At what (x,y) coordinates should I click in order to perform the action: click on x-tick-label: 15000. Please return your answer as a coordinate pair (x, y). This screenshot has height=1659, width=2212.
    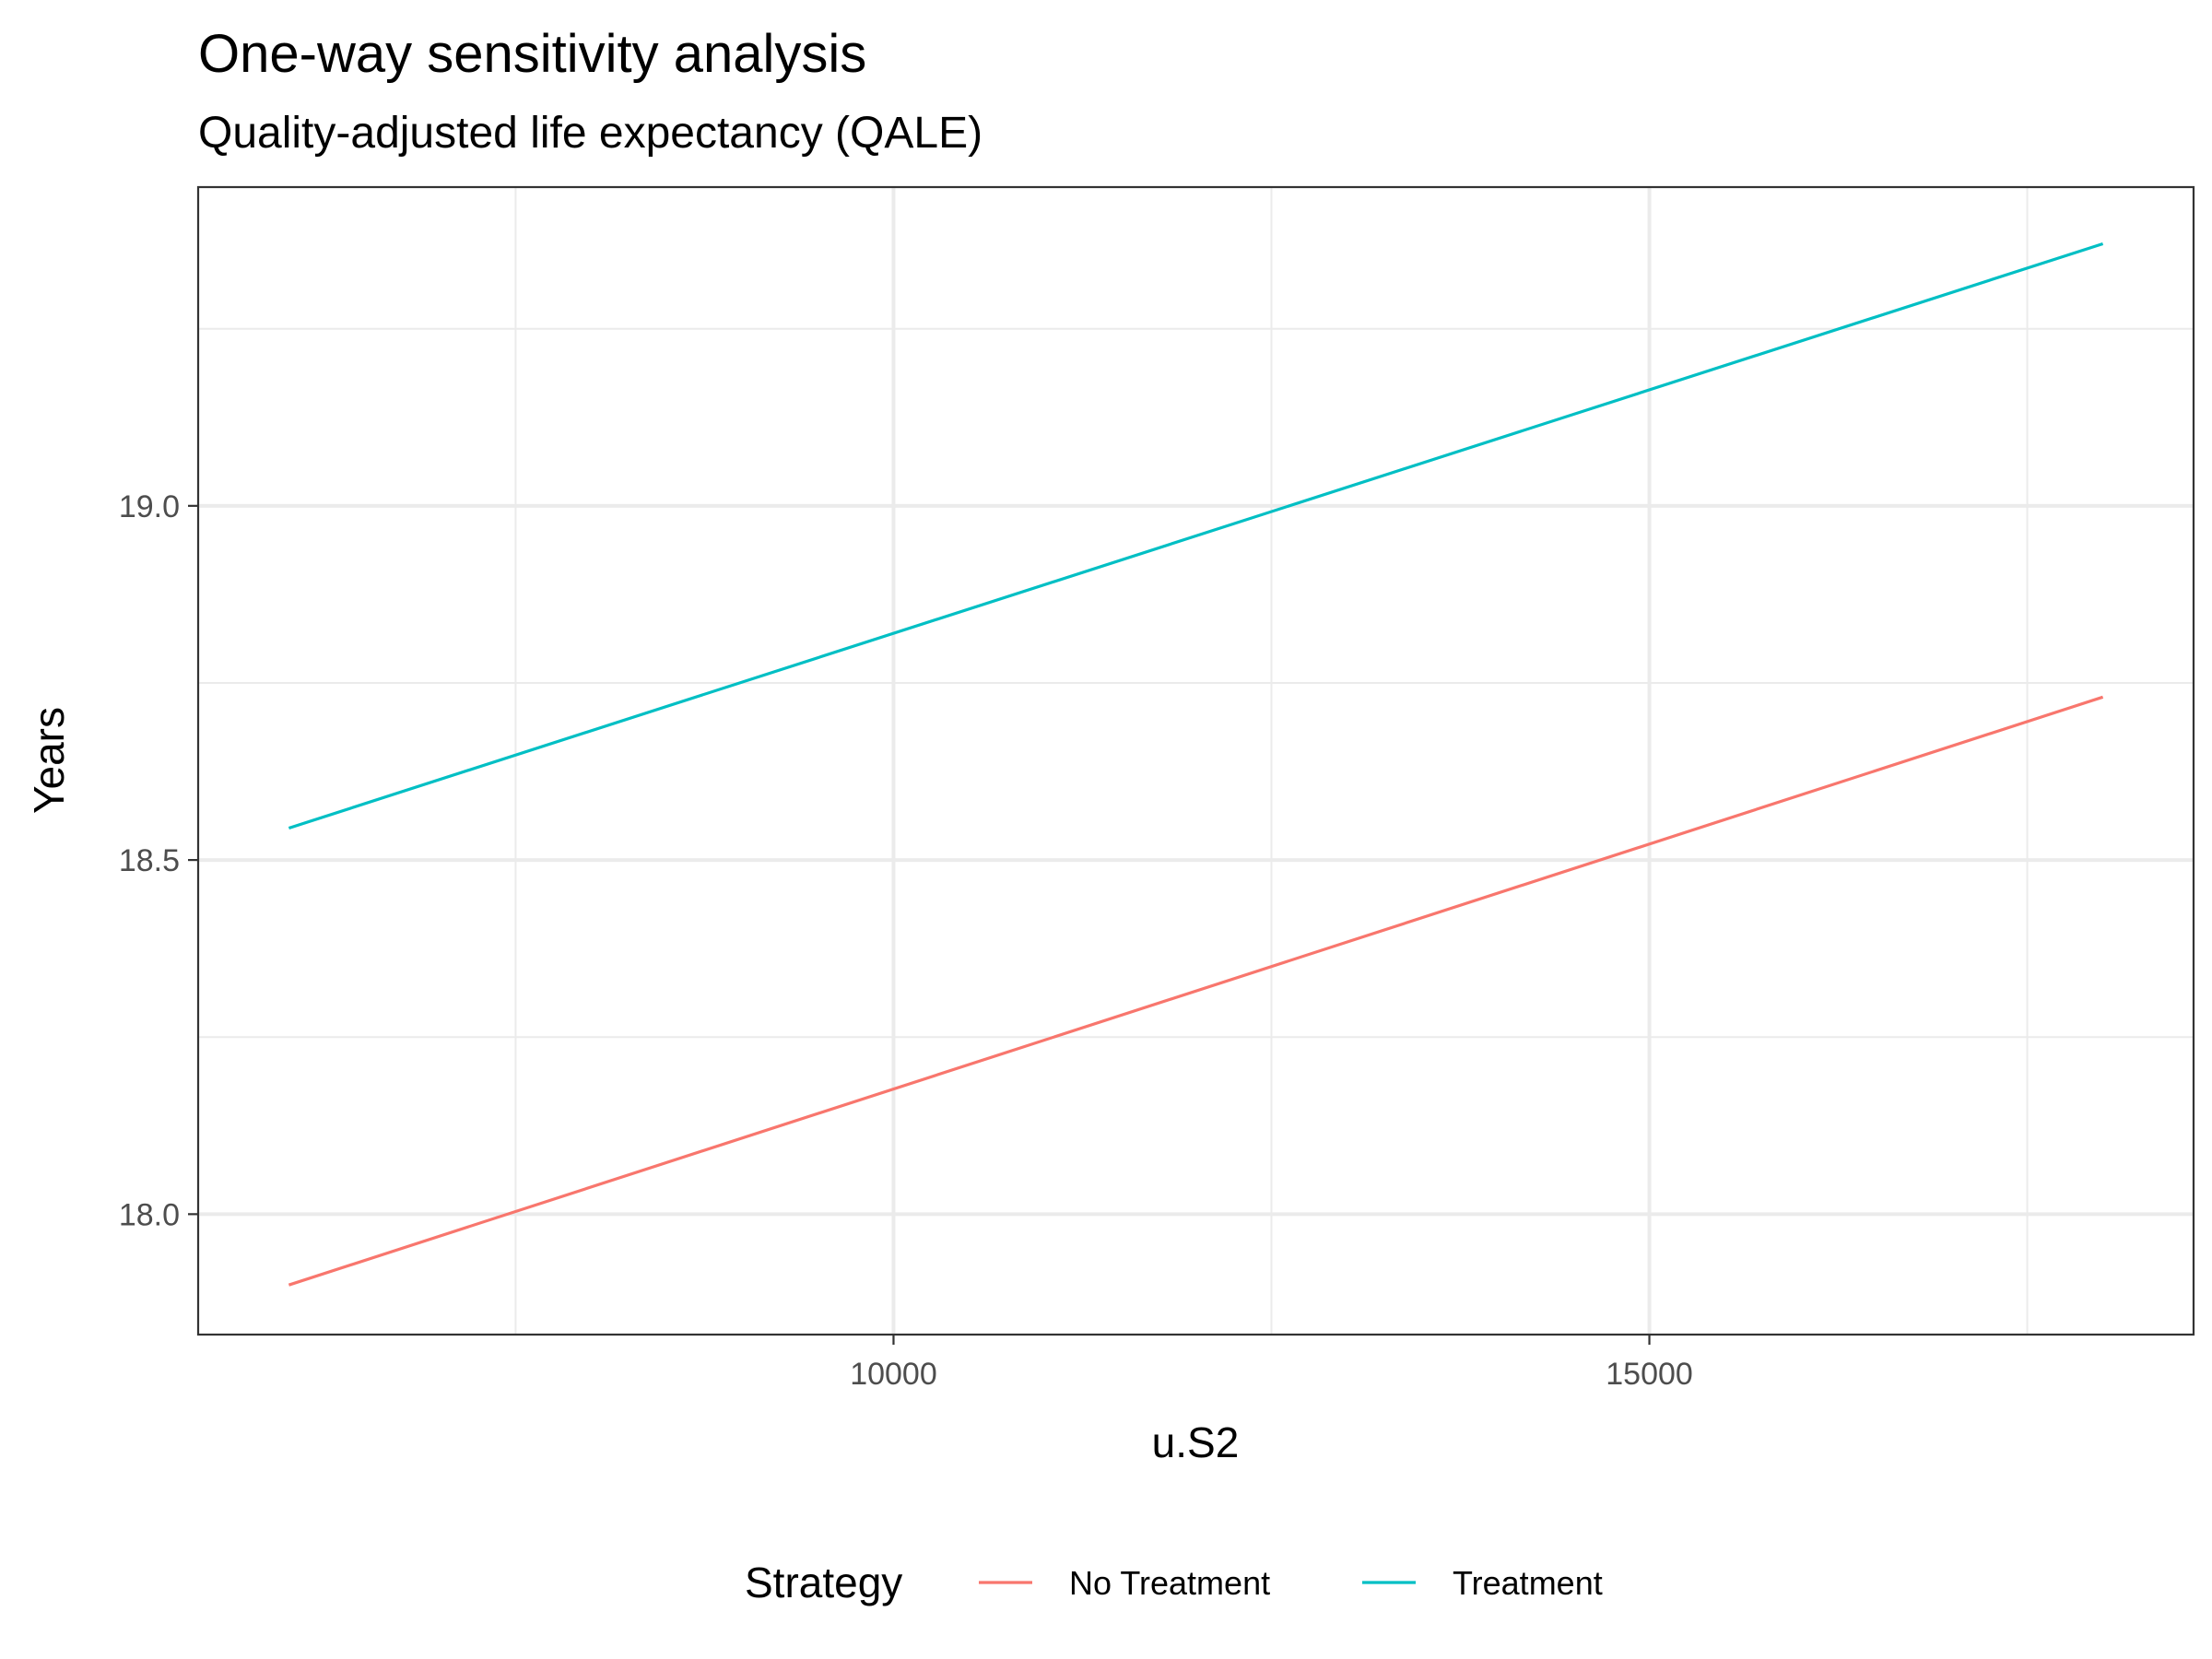
    Looking at the image, I should click on (1649, 1374).